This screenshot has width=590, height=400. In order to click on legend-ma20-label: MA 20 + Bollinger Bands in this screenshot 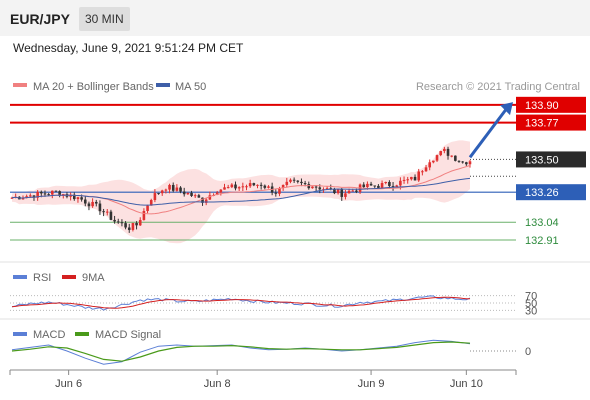, I will do `click(93, 87)`.